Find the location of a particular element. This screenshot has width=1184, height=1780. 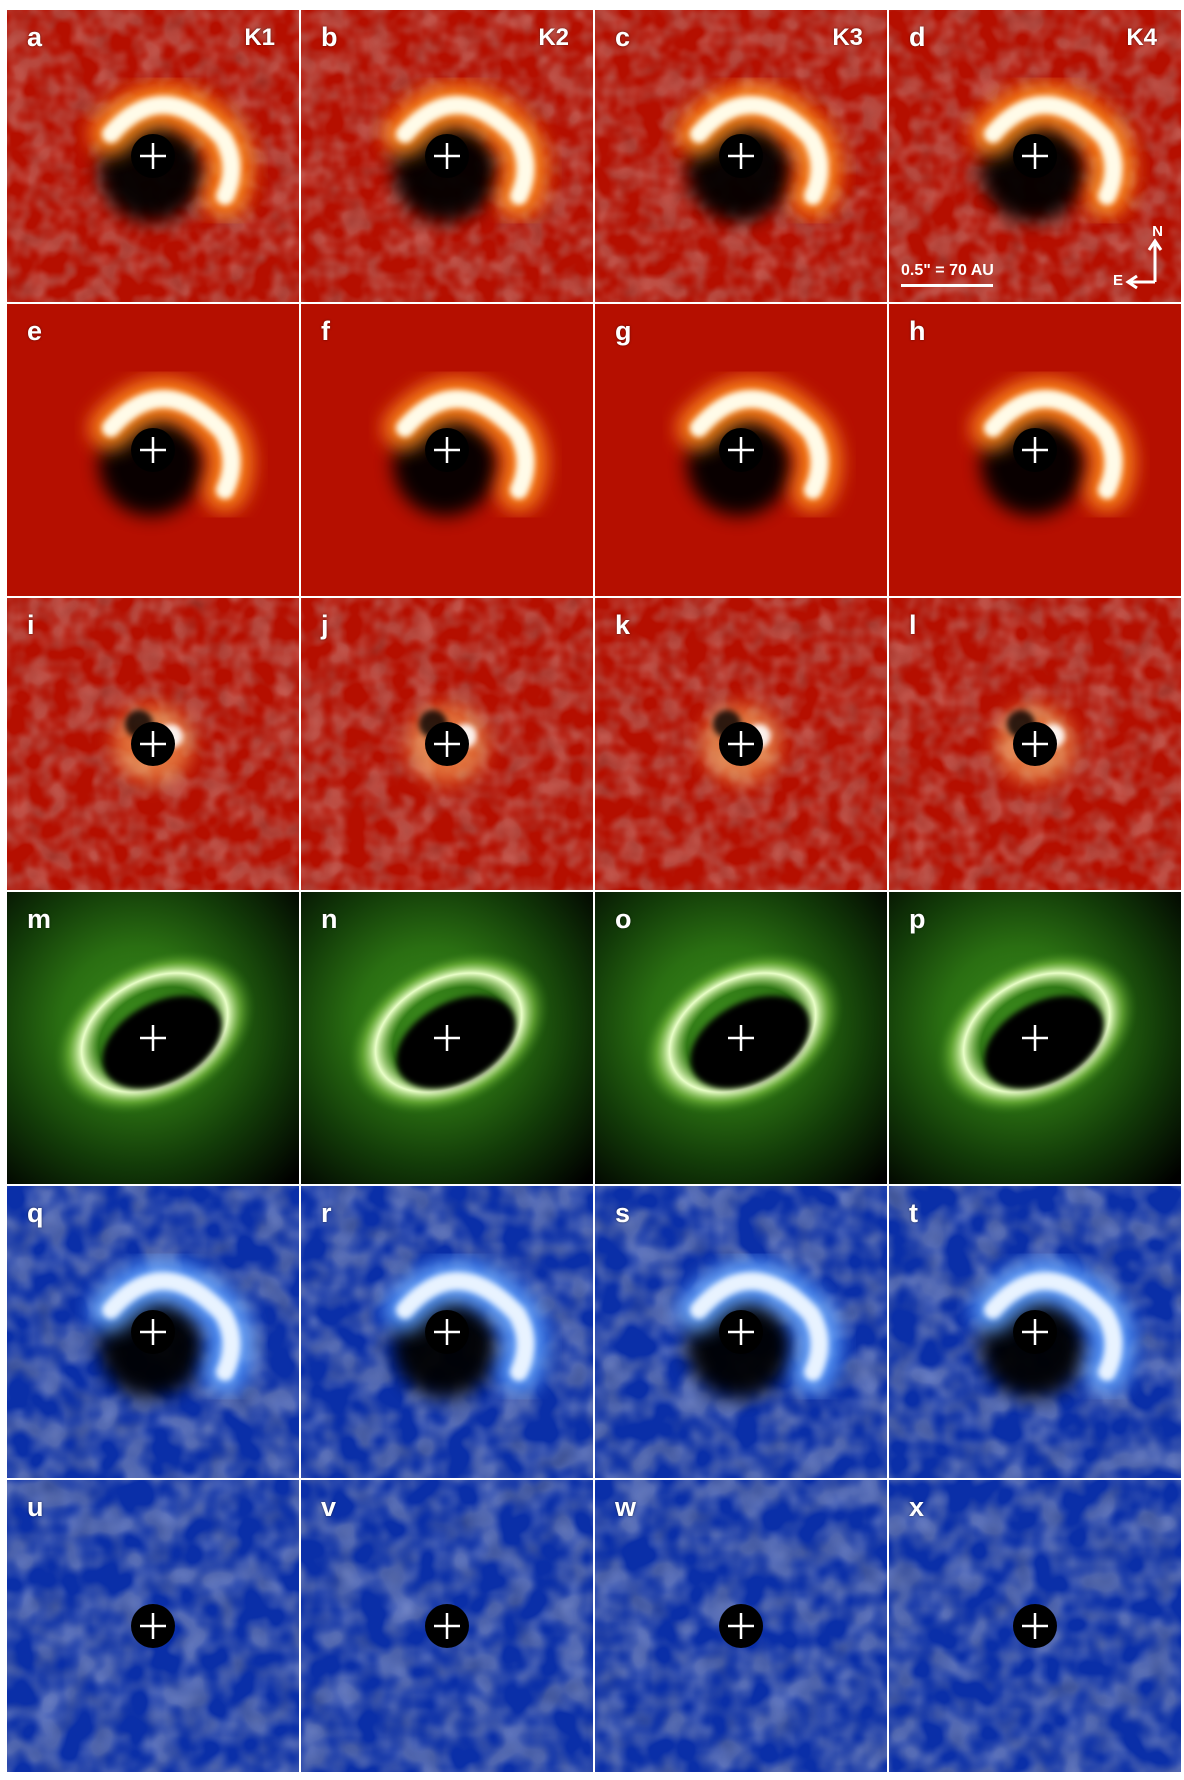

panel-w: w is located at coordinates (741, 1626).